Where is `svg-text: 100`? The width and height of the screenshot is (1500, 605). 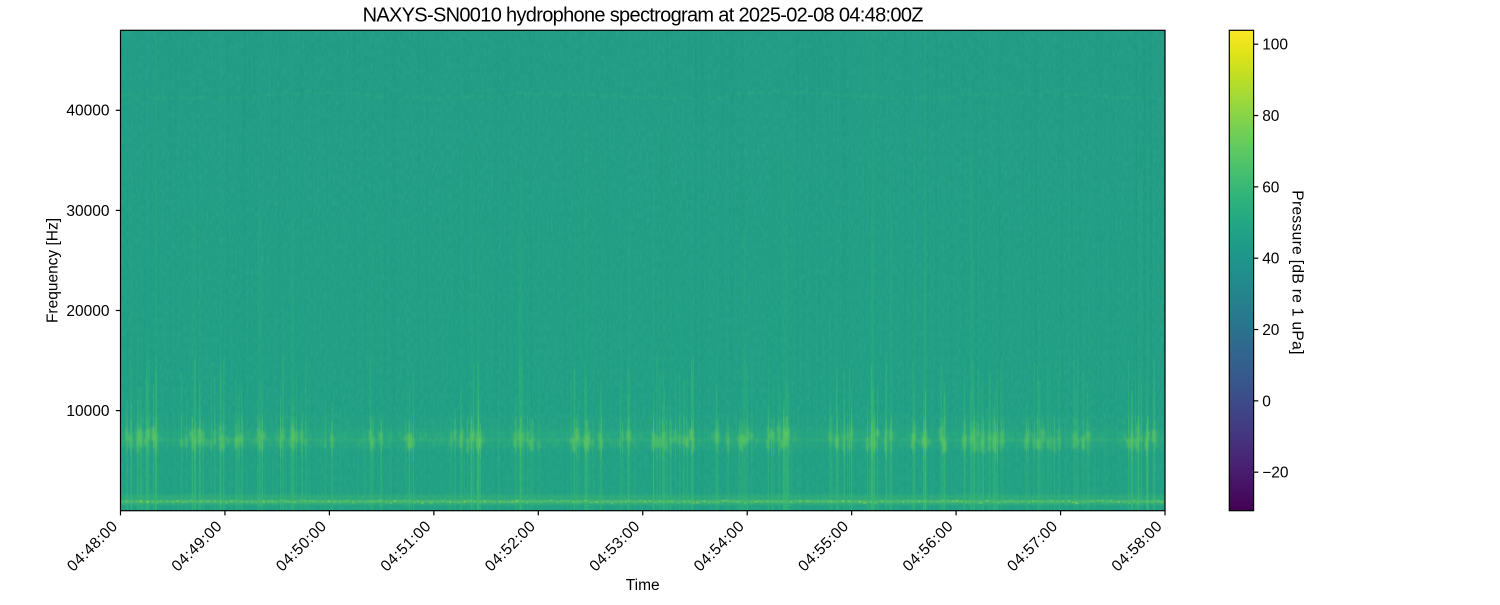
svg-text: 100 is located at coordinates (1275, 45).